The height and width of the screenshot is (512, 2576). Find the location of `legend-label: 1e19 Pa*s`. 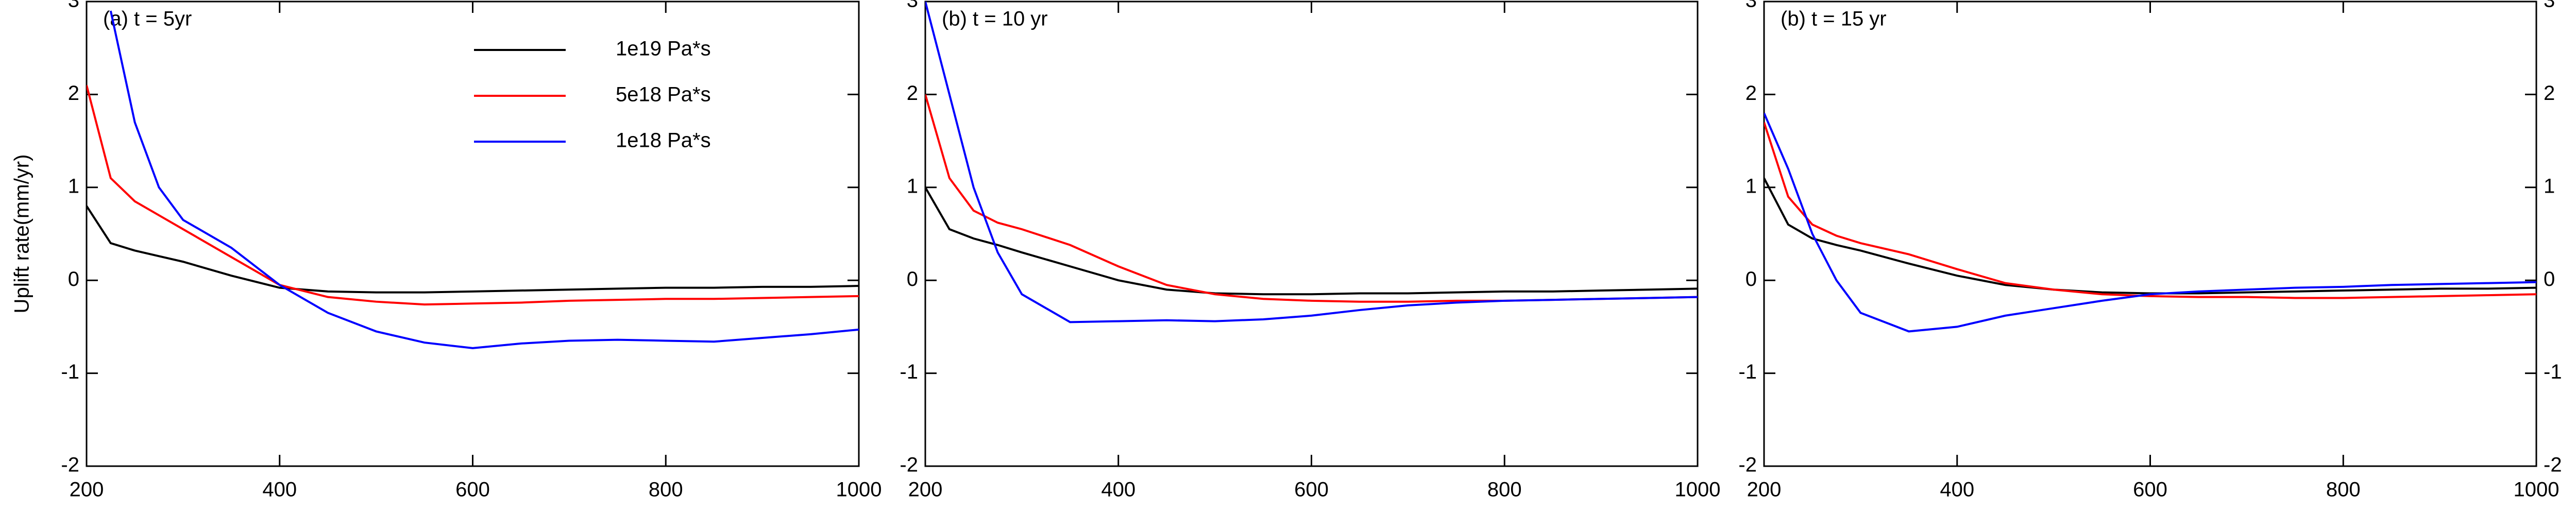

legend-label: 1e19 Pa*s is located at coordinates (663, 49).